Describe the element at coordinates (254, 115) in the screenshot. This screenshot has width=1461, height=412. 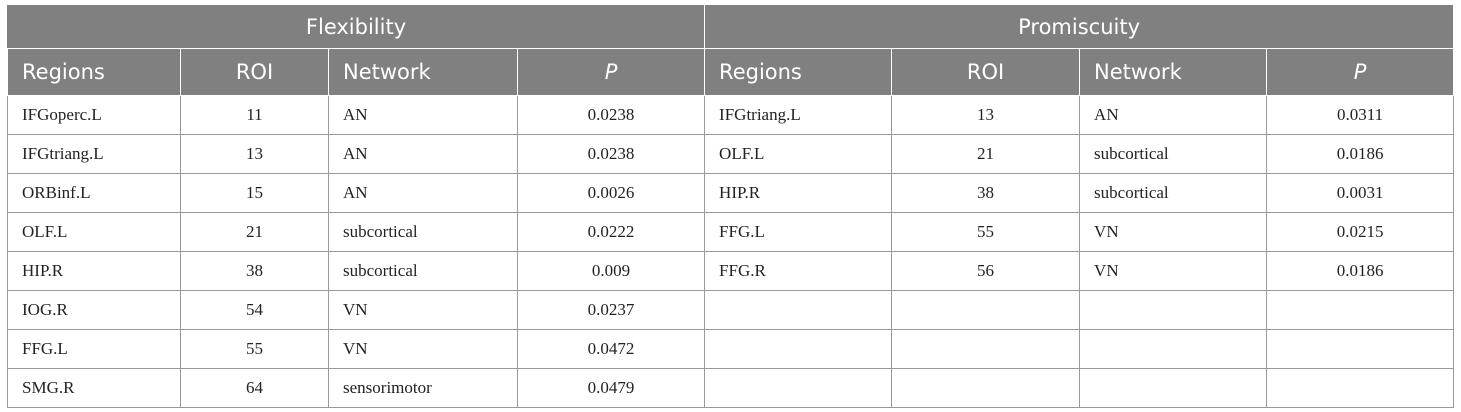
I see `table-cell: 11` at that location.